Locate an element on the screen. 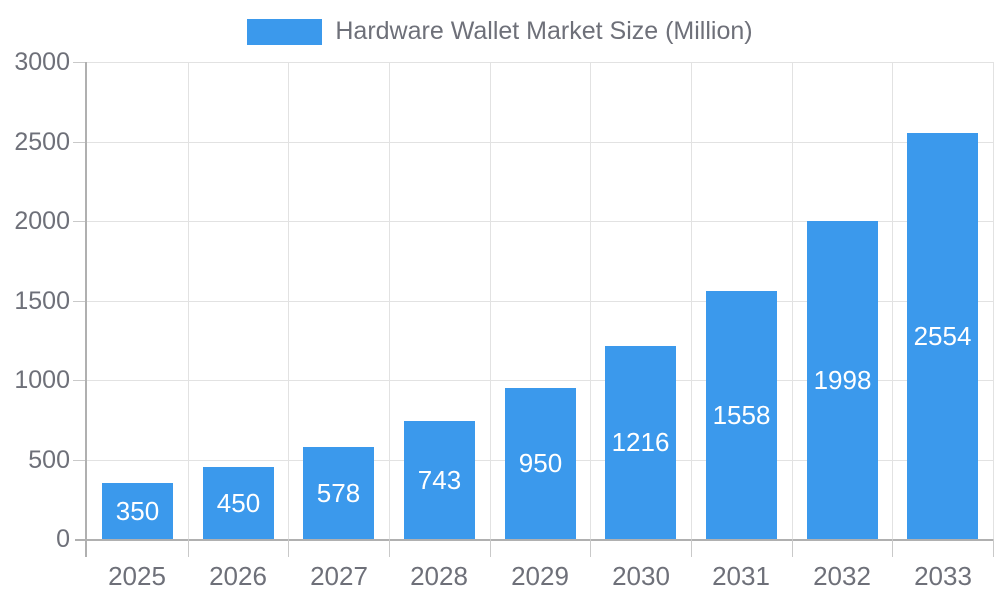 Image resolution: width=1000 pixels, height=600 pixels. bar-value-label: 578 is located at coordinates (338, 492).